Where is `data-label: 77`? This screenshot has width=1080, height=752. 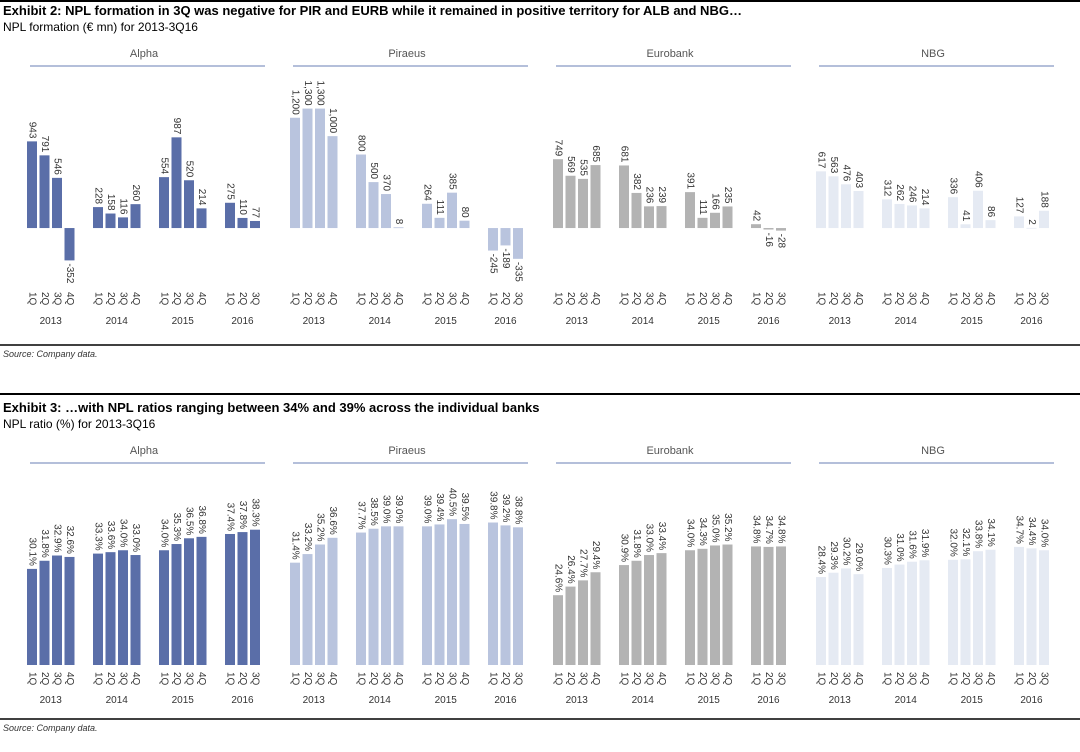
data-label: 77 is located at coordinates (254, 213).